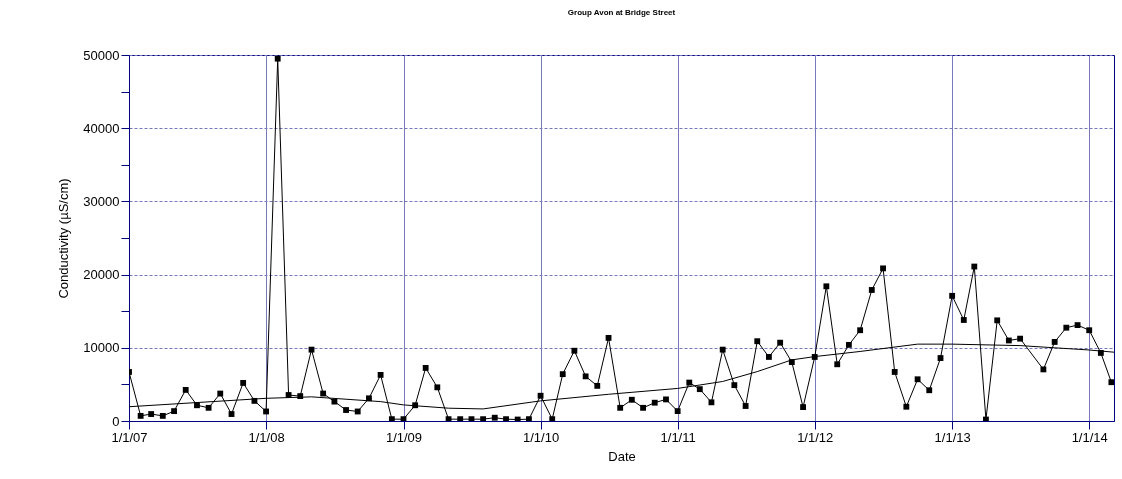  I want to click on x-tick-label: 1/1/10, so click(541, 437).